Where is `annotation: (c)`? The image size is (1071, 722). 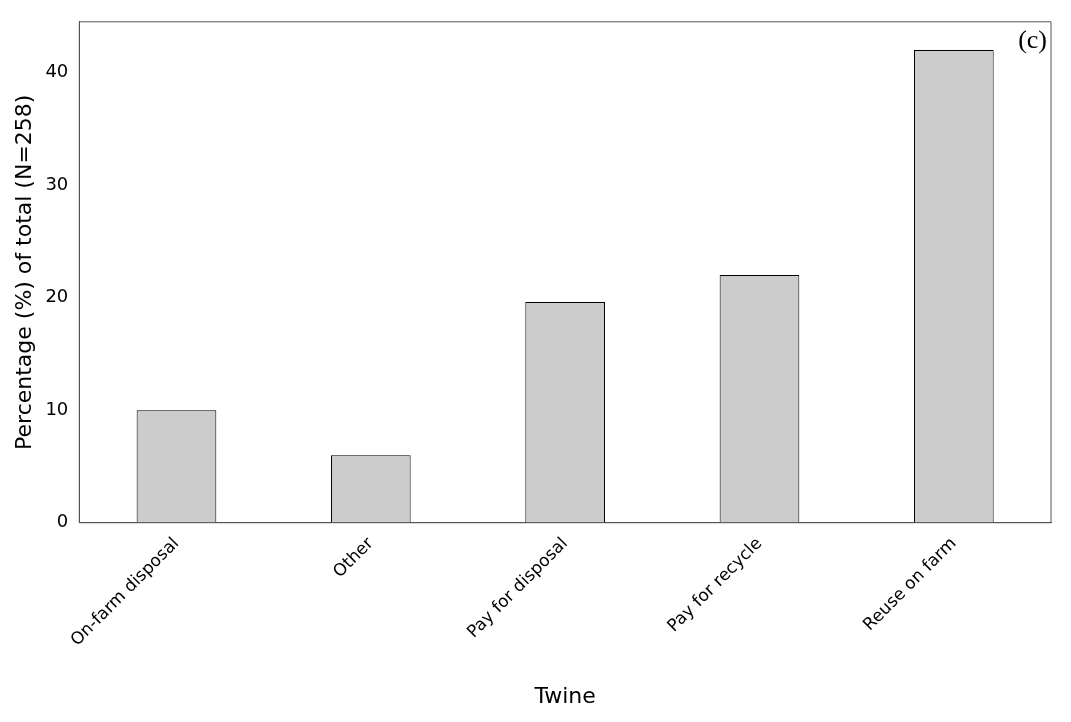
annotation: (c) is located at coordinates (1032, 39).